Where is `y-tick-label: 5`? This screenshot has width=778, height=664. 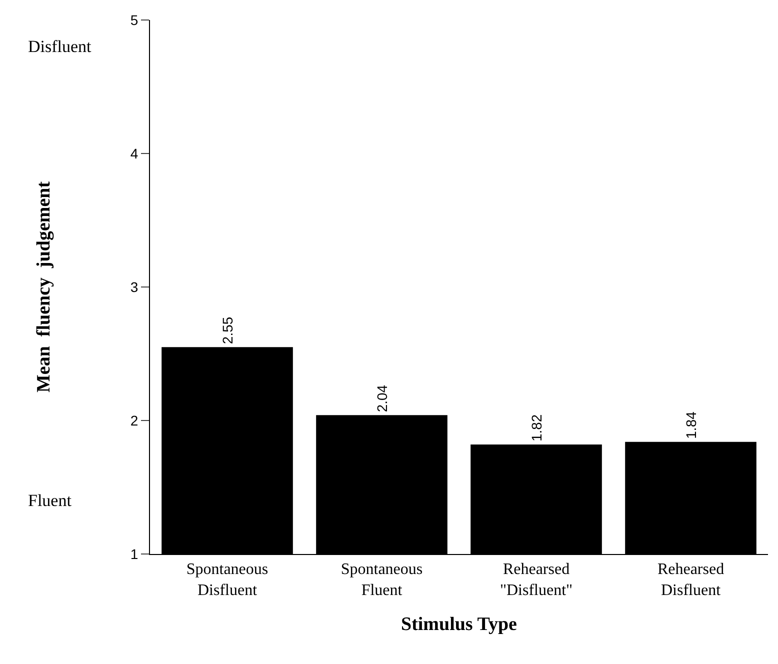 y-tick-label: 5 is located at coordinates (134, 20).